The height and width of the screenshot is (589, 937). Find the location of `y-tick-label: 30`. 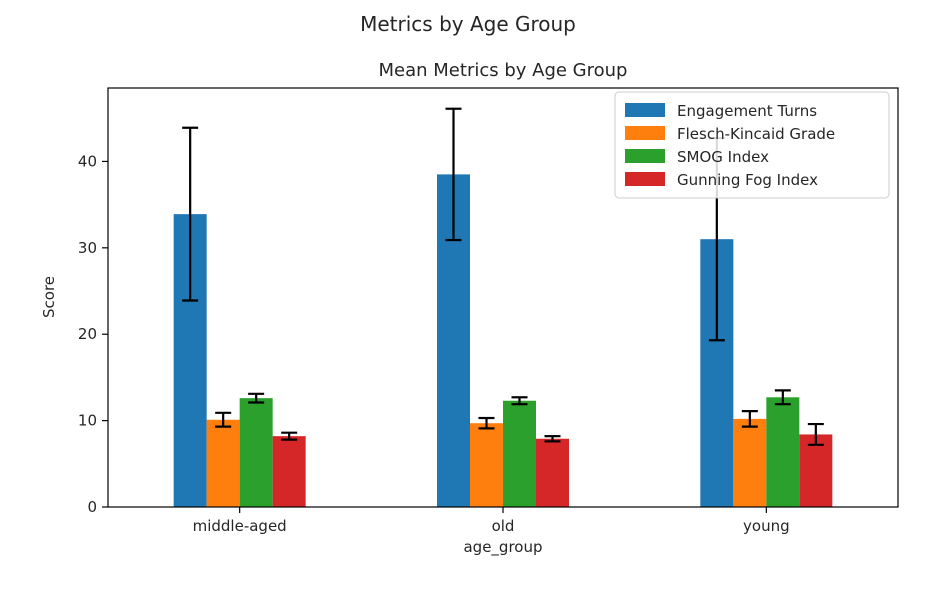

y-tick-label: 30 is located at coordinates (87, 248).